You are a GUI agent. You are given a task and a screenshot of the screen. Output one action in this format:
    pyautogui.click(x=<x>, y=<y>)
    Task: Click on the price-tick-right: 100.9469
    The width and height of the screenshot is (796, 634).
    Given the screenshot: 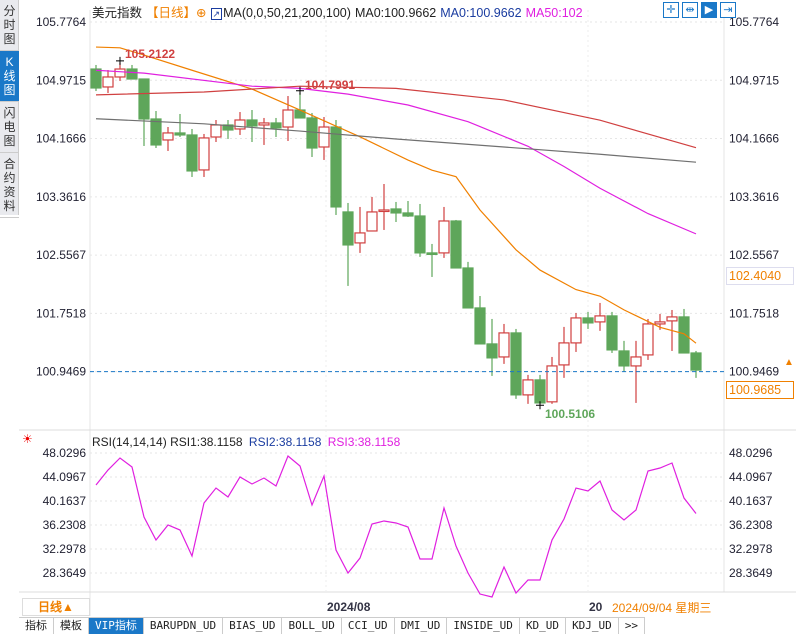 What is the action you would take?
    pyautogui.click(x=754, y=372)
    